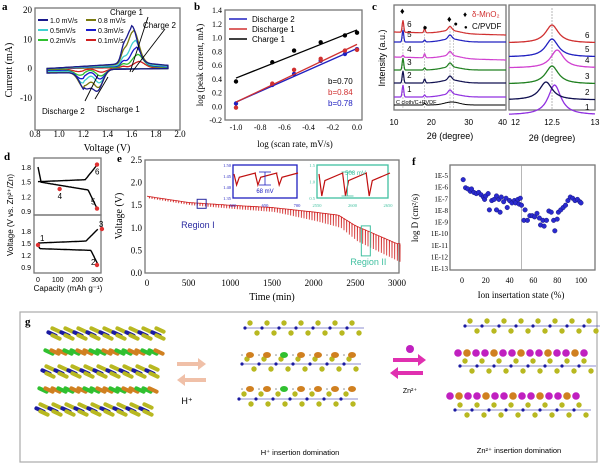 The width and height of the screenshot is (600, 466). What do you see at coordinates (318, 205) in the screenshot?
I see `e-inset-xtick: 2550` at bounding box center [318, 205].